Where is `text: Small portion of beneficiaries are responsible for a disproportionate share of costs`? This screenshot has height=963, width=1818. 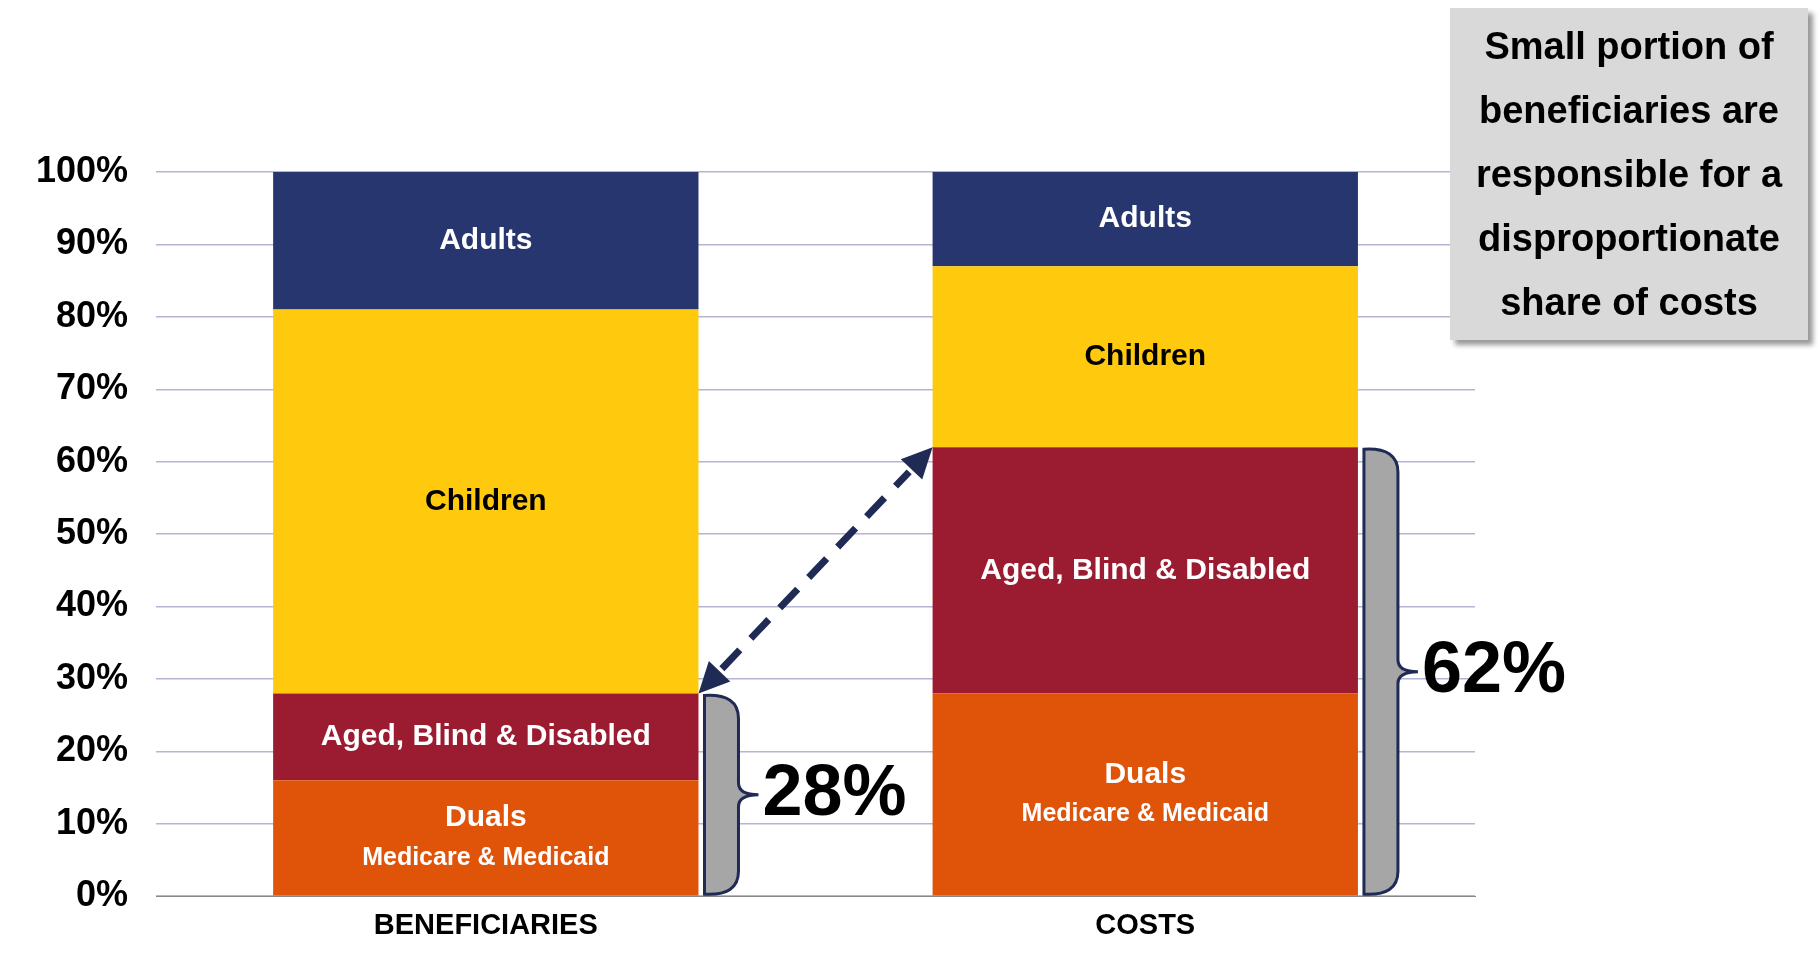 text: Small portion of beneficiaries are responsible for a disproportionate share of costs is located at coordinates (1629, 174).